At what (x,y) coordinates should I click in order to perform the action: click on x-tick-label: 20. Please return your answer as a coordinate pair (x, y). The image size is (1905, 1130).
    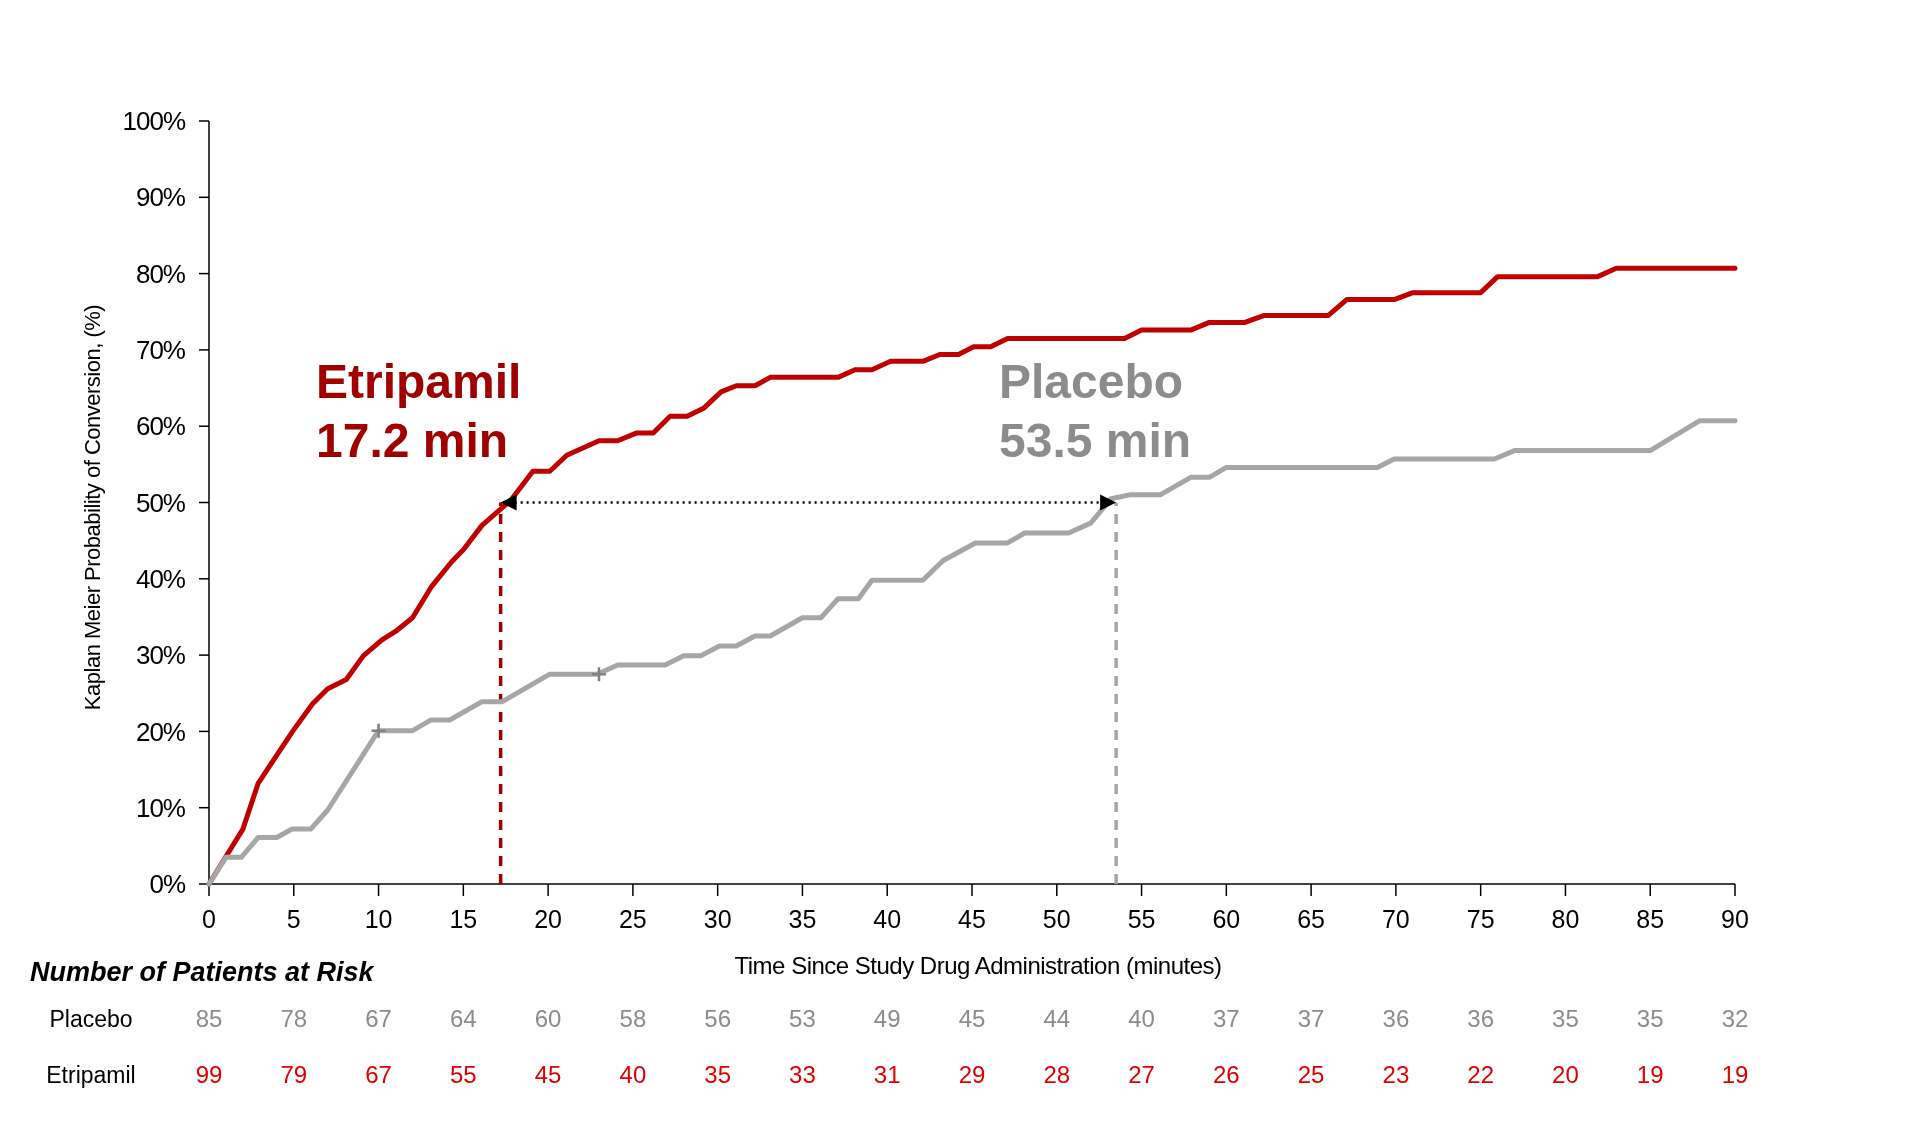
    Looking at the image, I should click on (548, 919).